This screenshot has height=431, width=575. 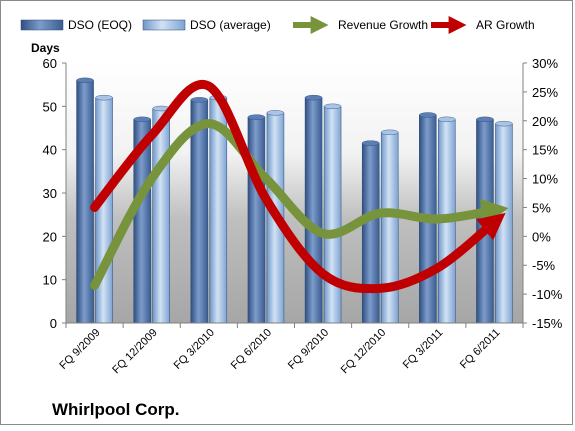 What do you see at coordinates (547, 323) in the screenshot?
I see `right-tick-label: -15%` at bounding box center [547, 323].